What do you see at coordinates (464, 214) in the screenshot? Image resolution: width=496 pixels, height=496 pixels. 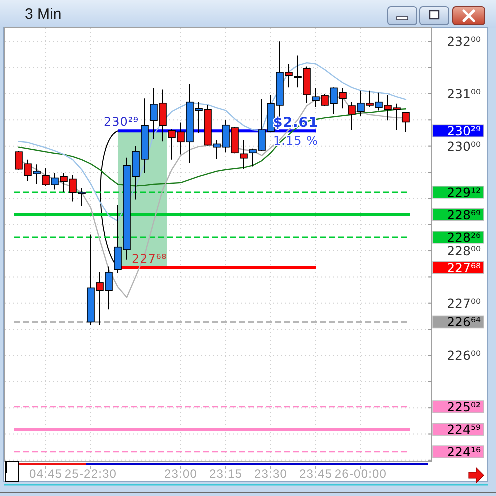 I see `ref-line-label: 228⁶⁹` at bounding box center [464, 214].